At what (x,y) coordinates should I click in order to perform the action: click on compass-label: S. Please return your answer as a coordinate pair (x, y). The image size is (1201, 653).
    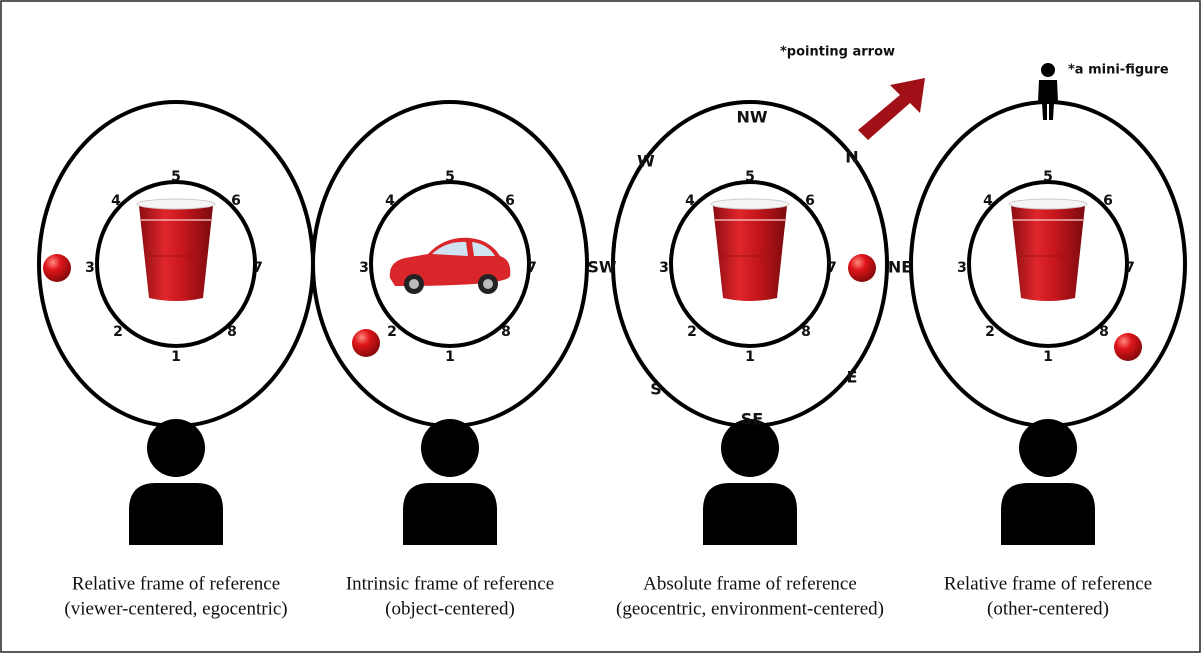
    Looking at the image, I should click on (656, 389).